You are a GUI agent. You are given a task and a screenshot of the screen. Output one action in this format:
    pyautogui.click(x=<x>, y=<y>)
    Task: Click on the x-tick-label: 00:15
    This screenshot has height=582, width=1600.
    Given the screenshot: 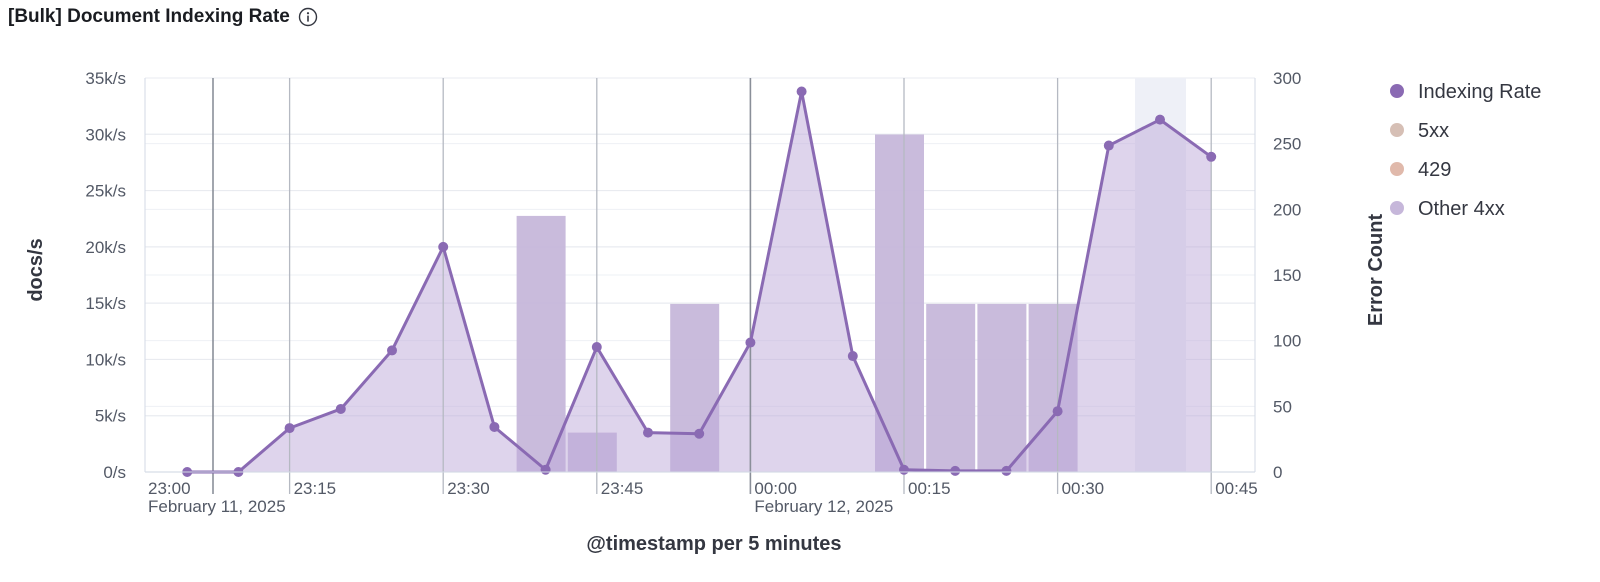 What is the action you would take?
    pyautogui.click(x=929, y=488)
    